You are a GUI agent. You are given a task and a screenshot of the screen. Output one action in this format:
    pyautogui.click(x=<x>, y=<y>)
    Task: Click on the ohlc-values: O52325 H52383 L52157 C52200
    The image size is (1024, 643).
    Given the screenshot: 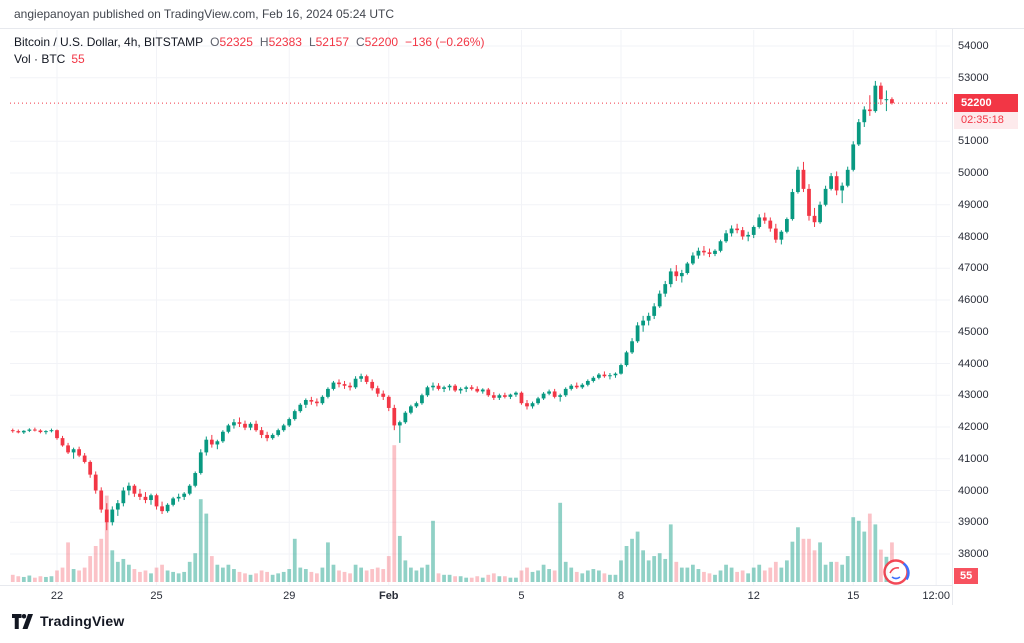 What is the action you would take?
    pyautogui.click(x=300, y=42)
    